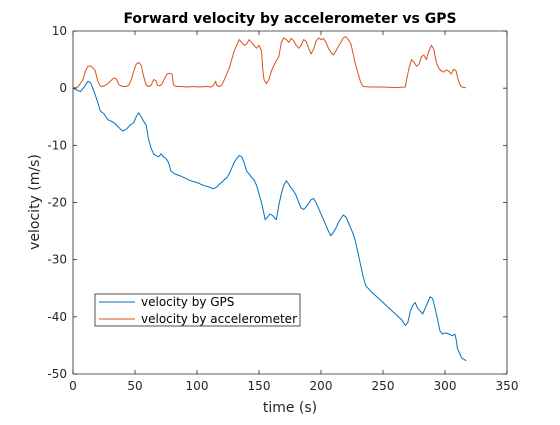 The height and width of the screenshot is (425, 560). I want to click on y-axis-label: velocity (m/s), so click(35, 202).